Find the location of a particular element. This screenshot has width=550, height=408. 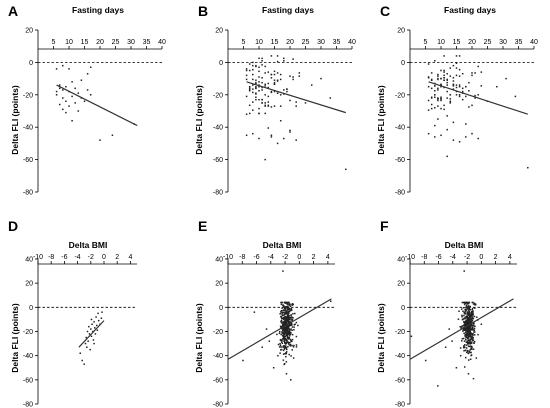

x-tick-label: -4 is located at coordinates (271, 257).